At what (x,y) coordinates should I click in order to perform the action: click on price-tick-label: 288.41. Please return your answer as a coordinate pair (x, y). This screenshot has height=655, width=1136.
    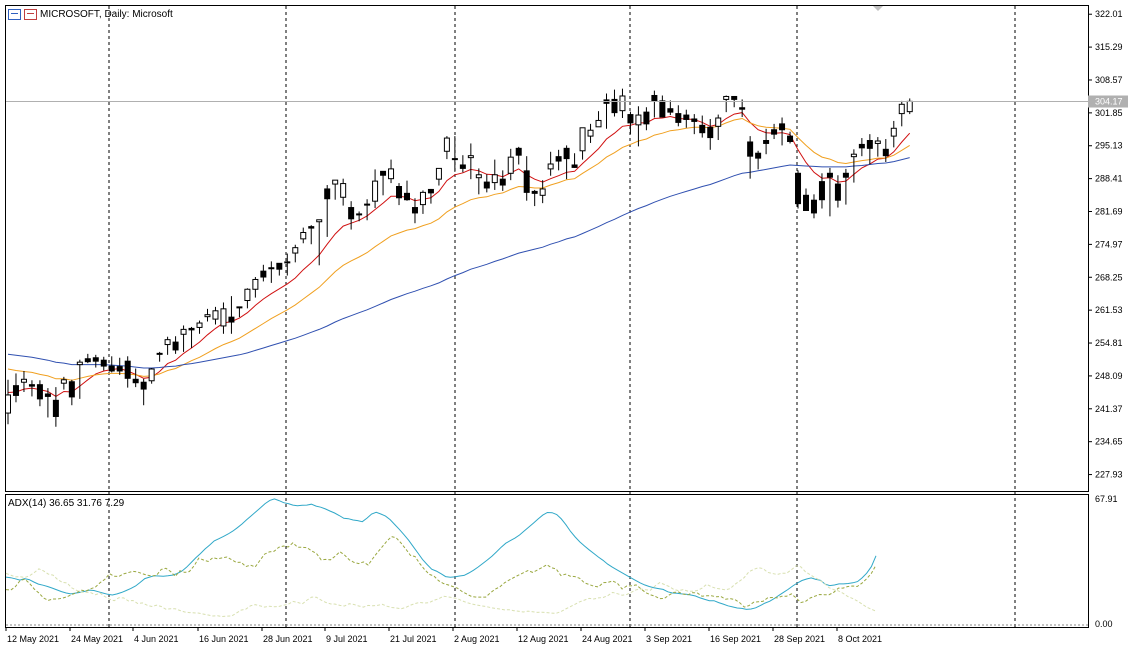
    Looking at the image, I should click on (1109, 179).